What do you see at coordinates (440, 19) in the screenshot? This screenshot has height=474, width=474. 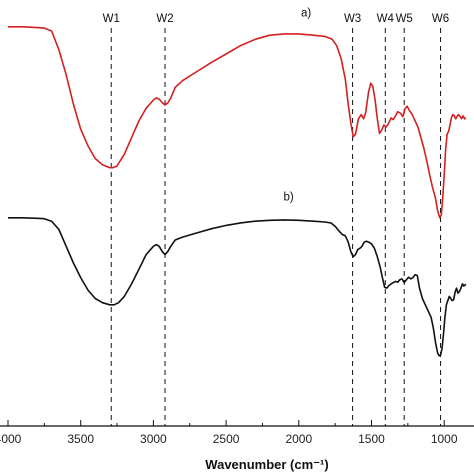 I see `band-label-w6: W6` at bounding box center [440, 19].